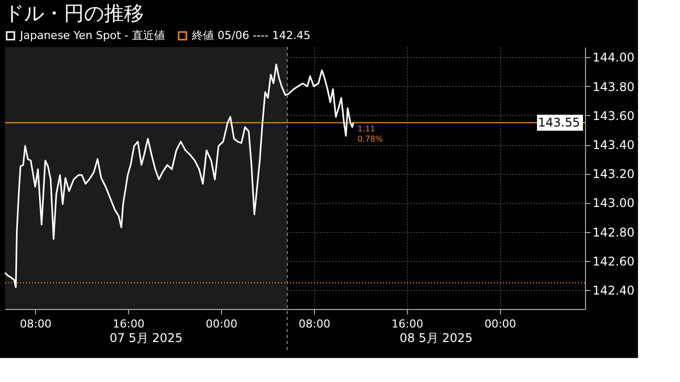 This screenshot has height=382, width=680. Describe the element at coordinates (366, 129) in the screenshot. I see `annotation: 1.11` at that location.